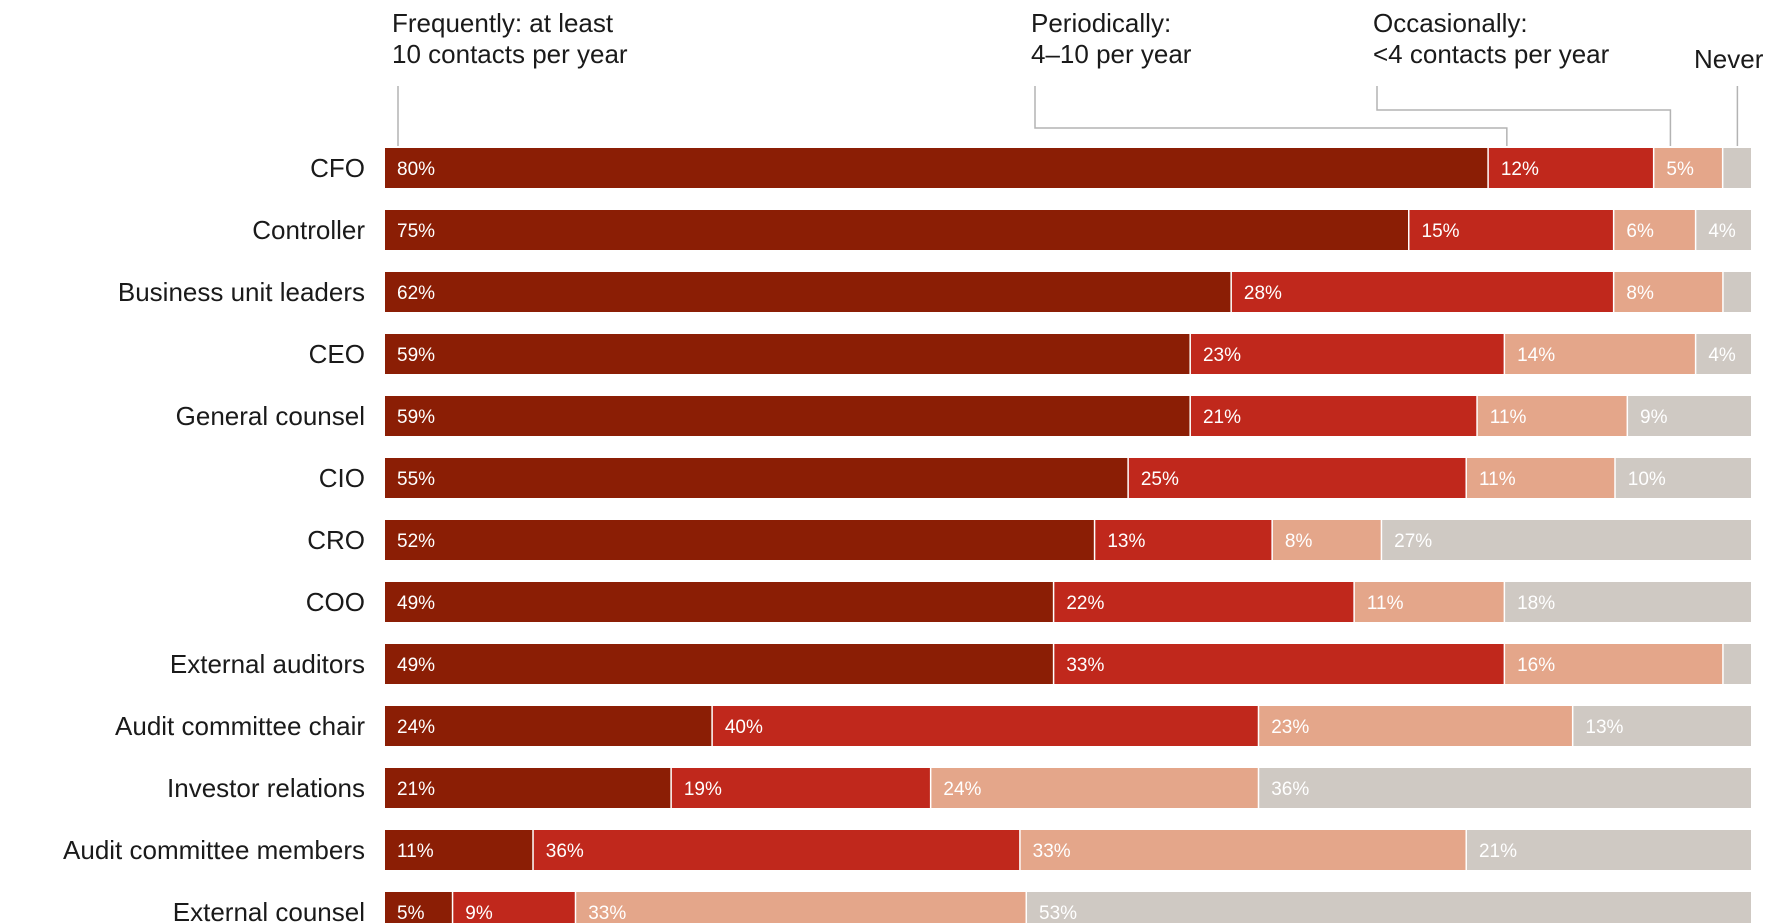 This screenshot has height=923, width=1771. I want to click on legend-label: 4–10 per year, so click(1111, 54).